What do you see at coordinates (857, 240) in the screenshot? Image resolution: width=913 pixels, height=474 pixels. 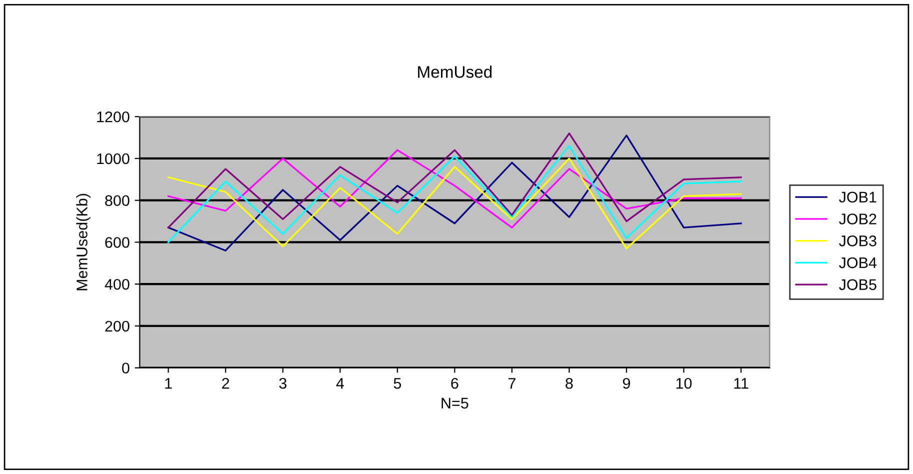 I see `legend-label: JOB3` at bounding box center [857, 240].